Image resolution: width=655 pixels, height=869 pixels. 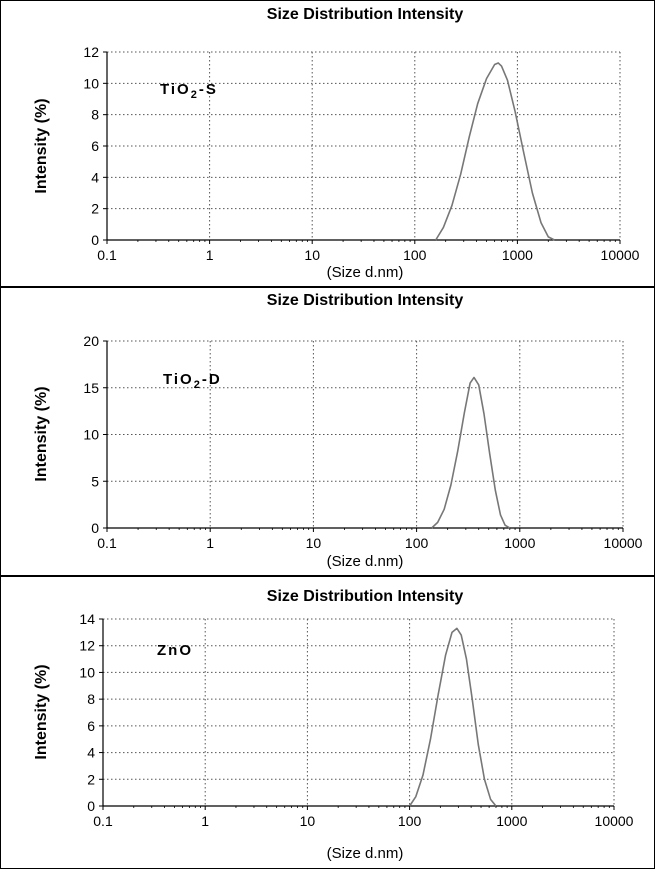 I want to click on y-tick-label: 15, so click(x=91, y=388).